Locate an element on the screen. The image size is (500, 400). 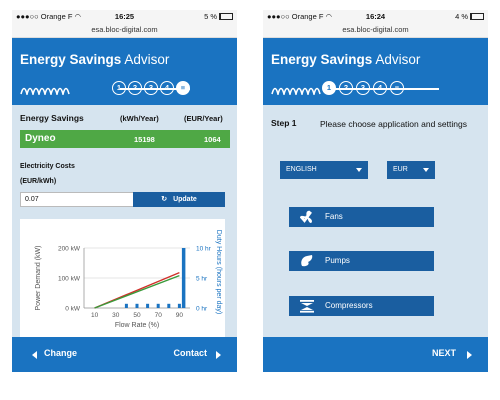
x-tick-label: 70 is located at coordinates (159, 315).